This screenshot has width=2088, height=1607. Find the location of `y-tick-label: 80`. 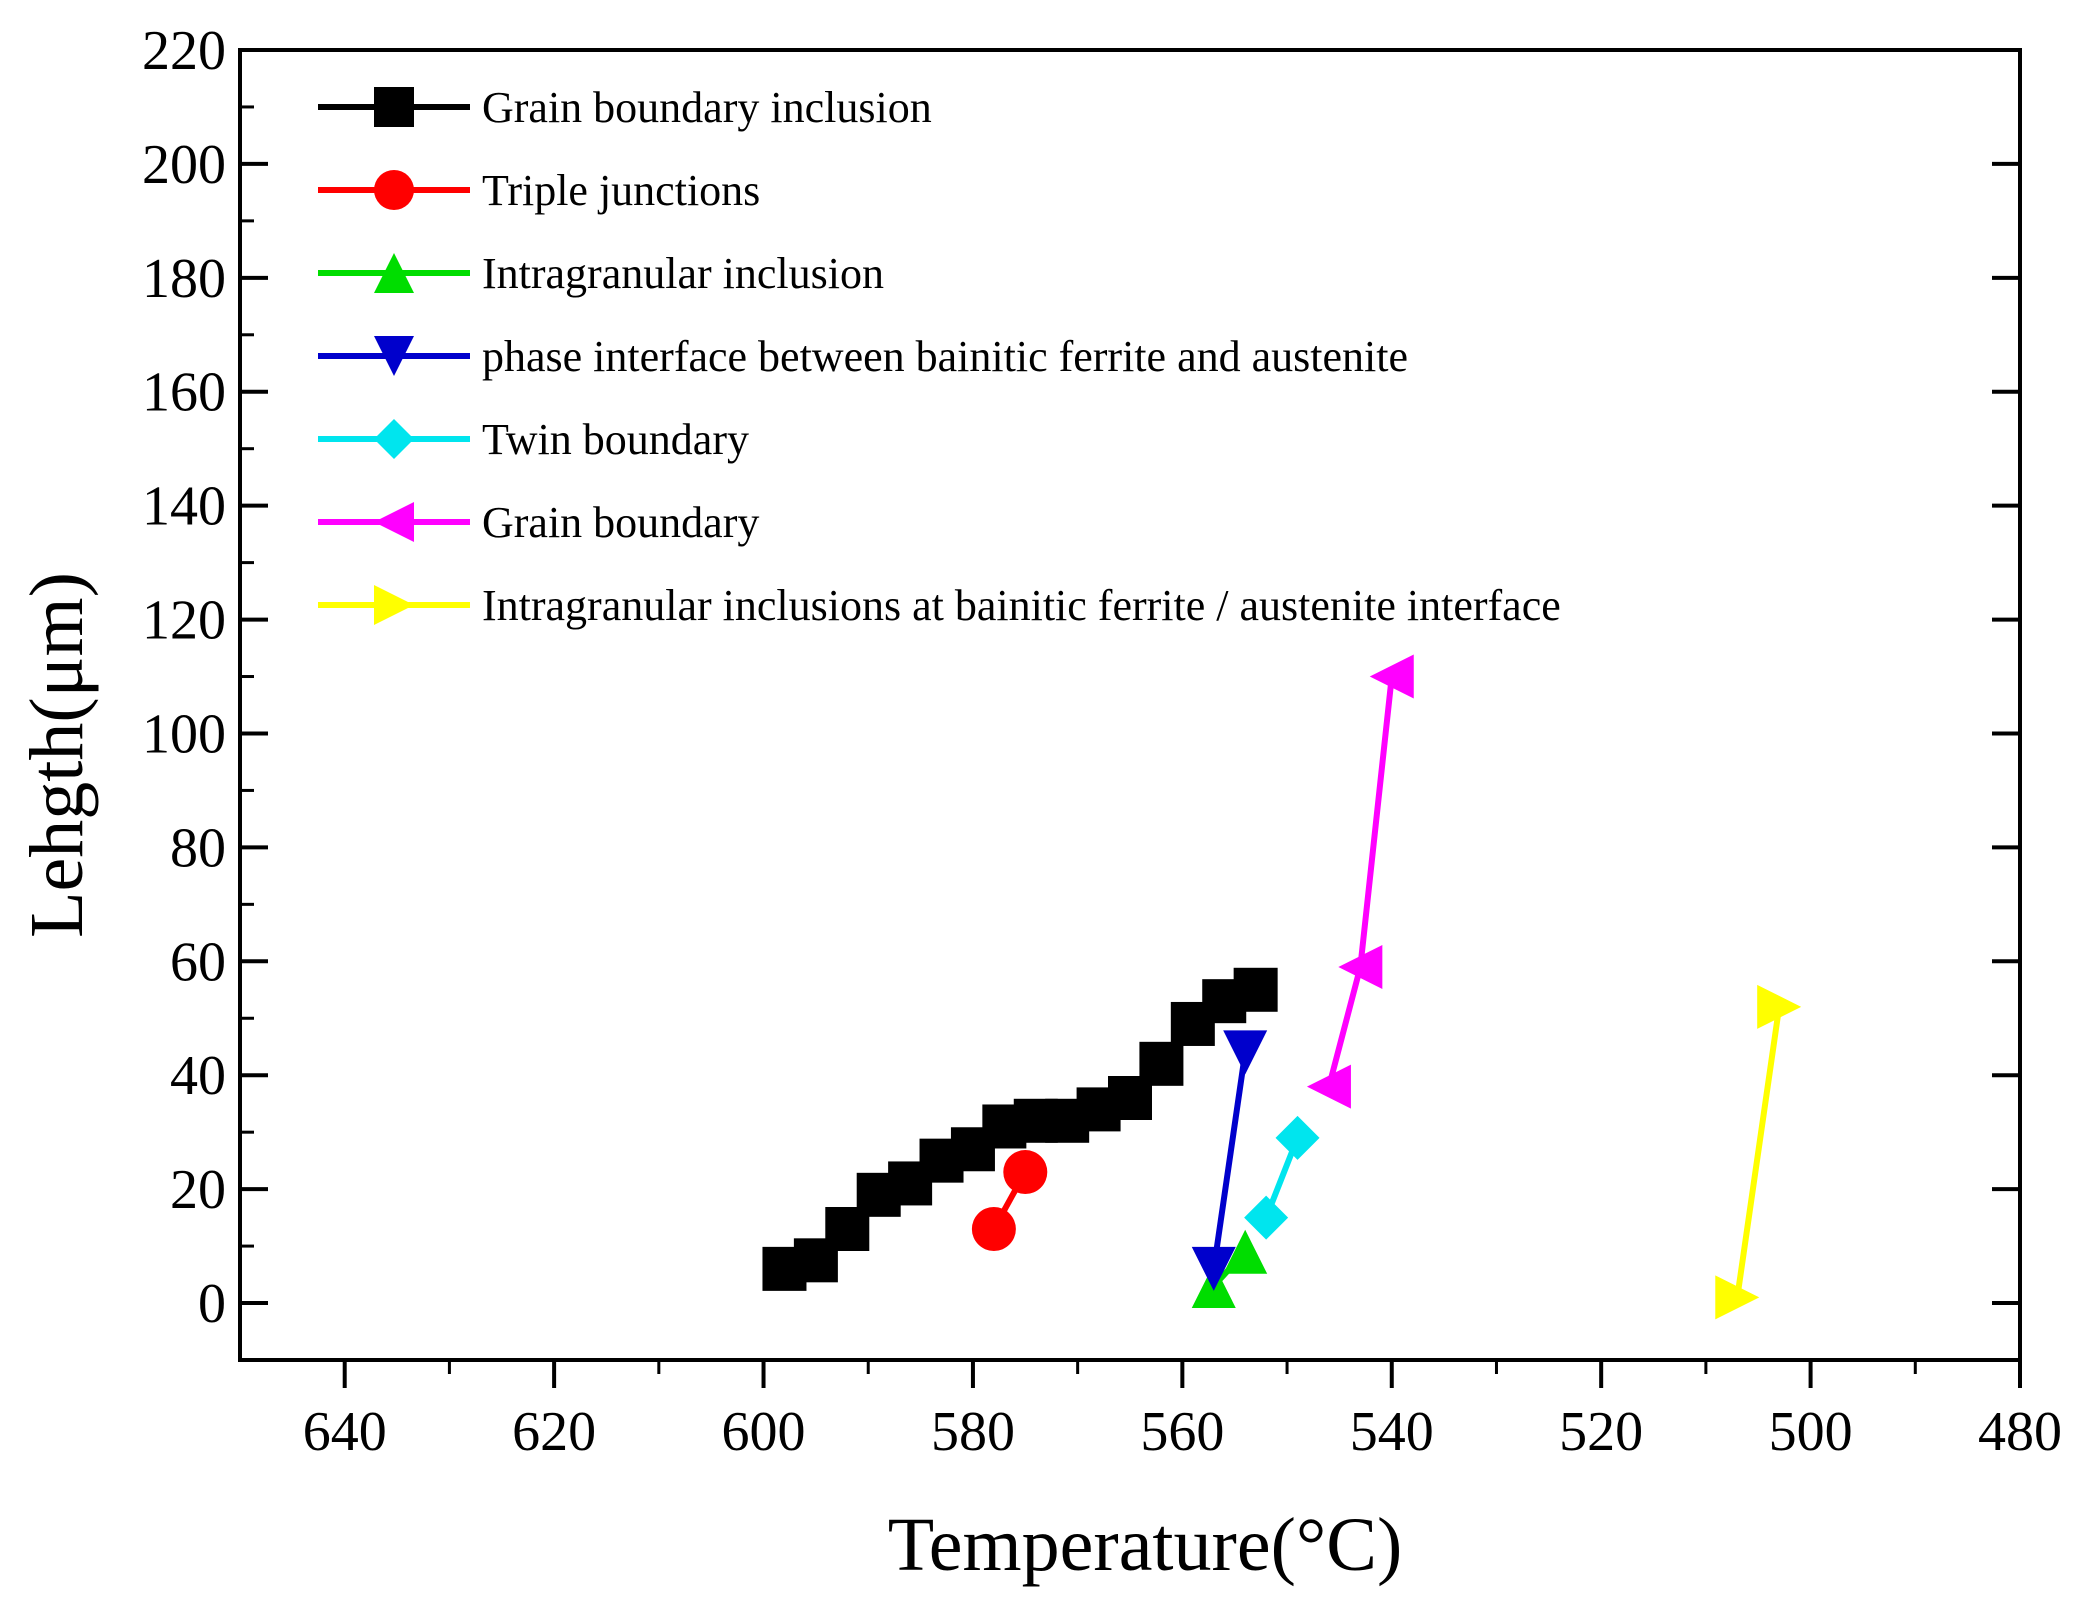

y-tick-label: 80 is located at coordinates (198, 848).